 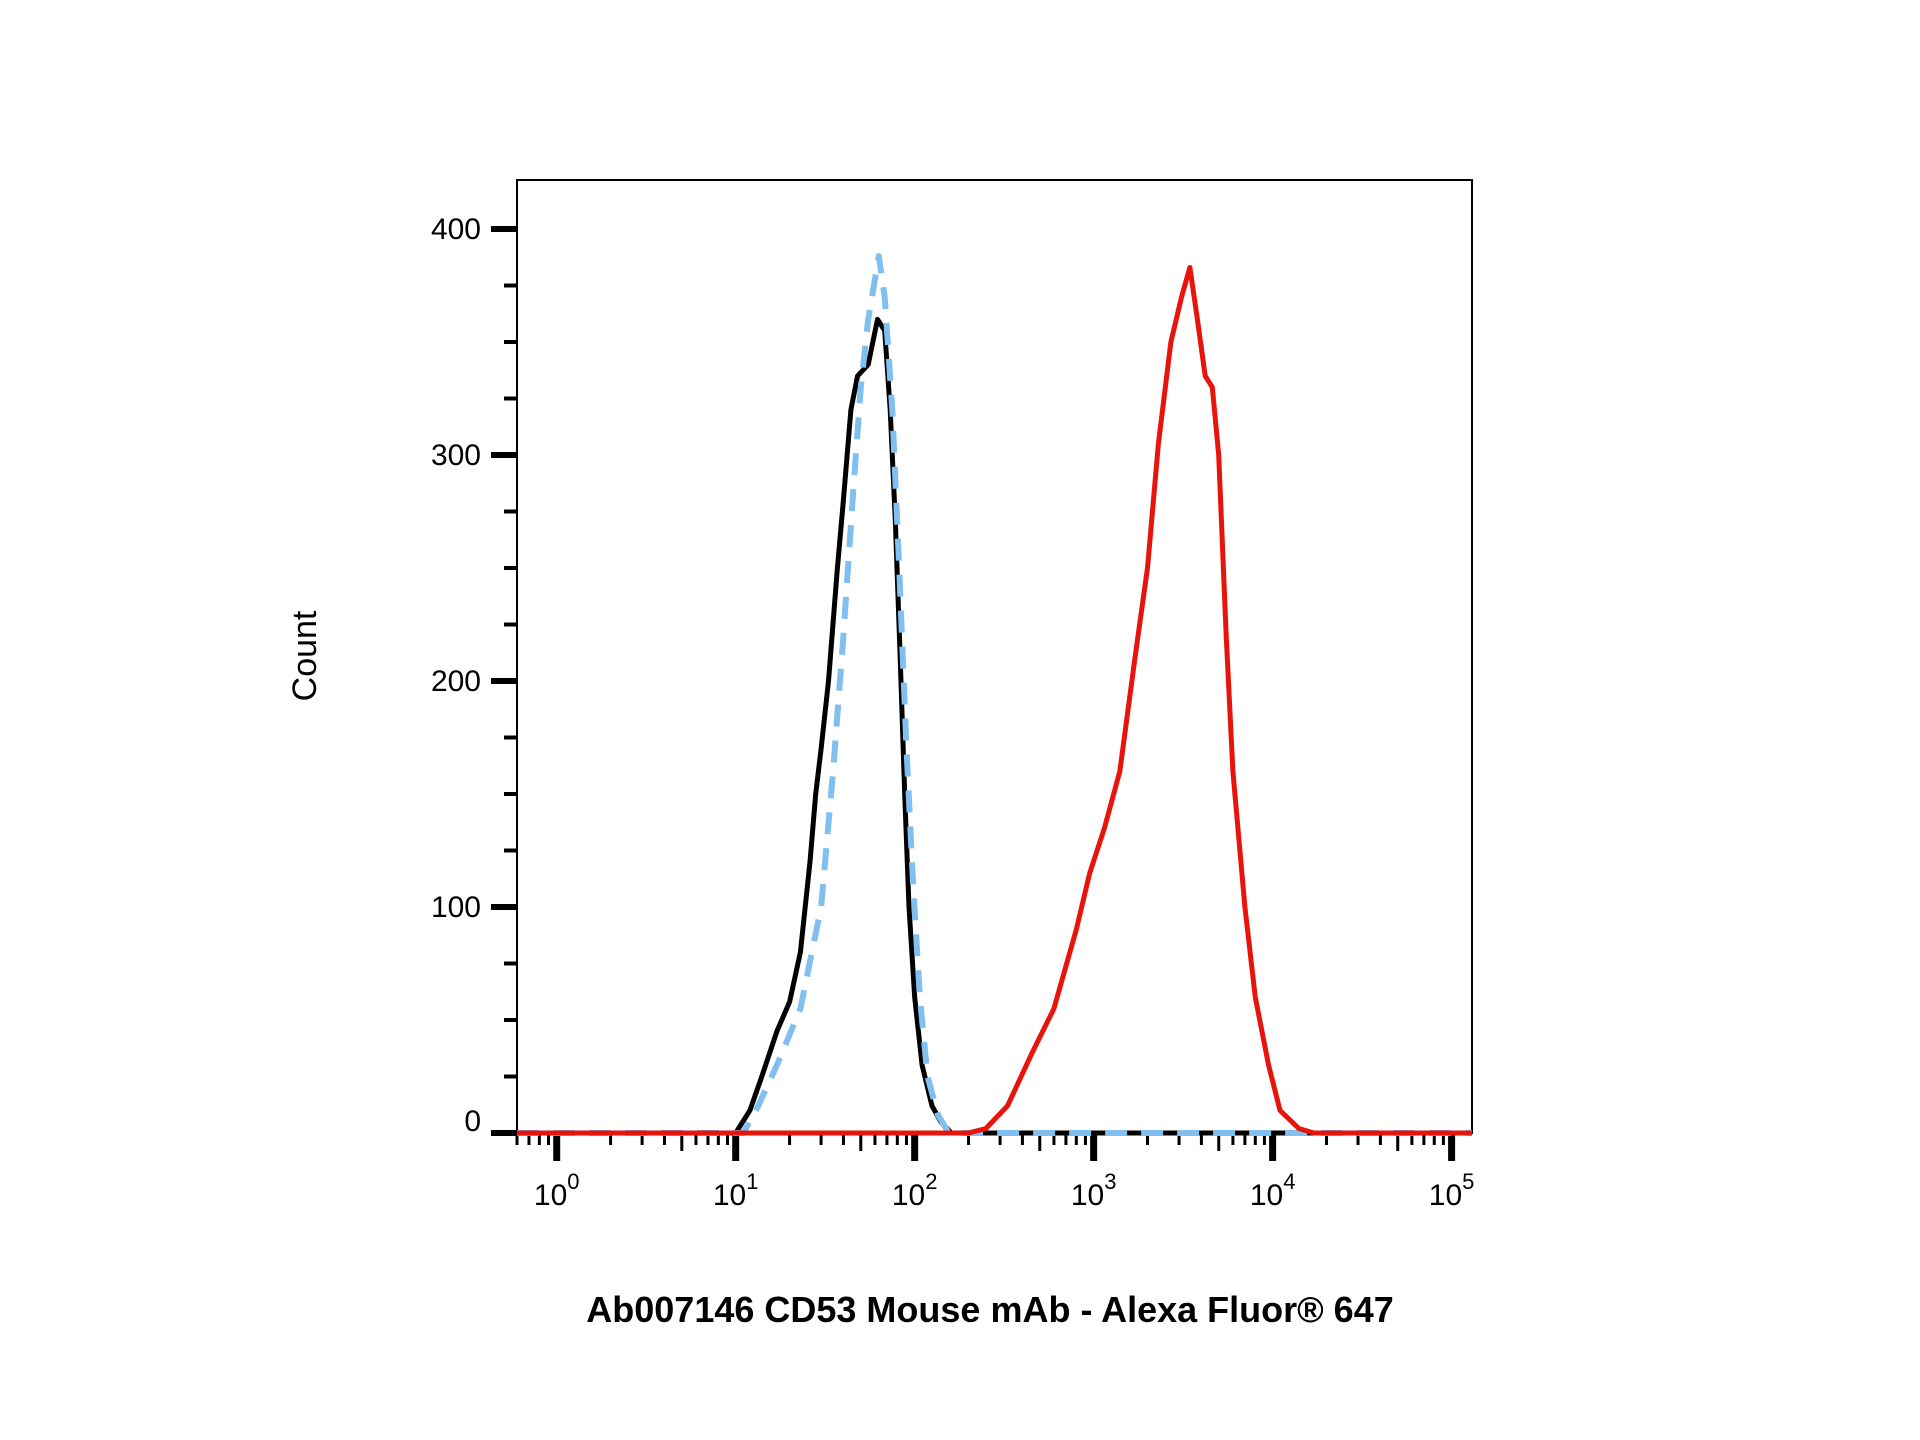 I want to click on y-tick-label: 400, so click(x=456, y=229).